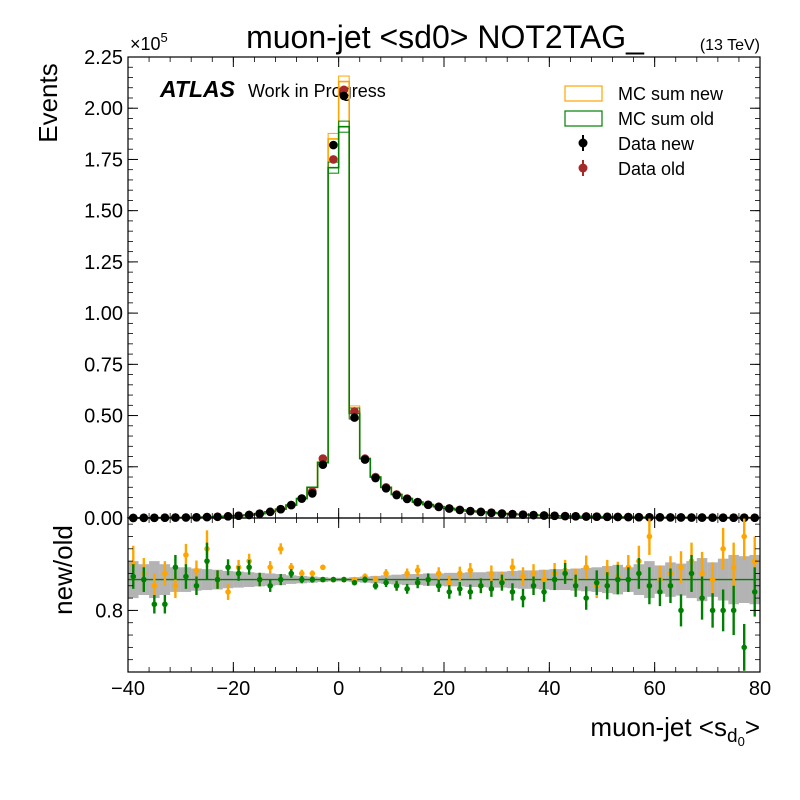 This screenshot has height=800, width=800. I want to click on x-tick-label: 60, so click(655, 689).